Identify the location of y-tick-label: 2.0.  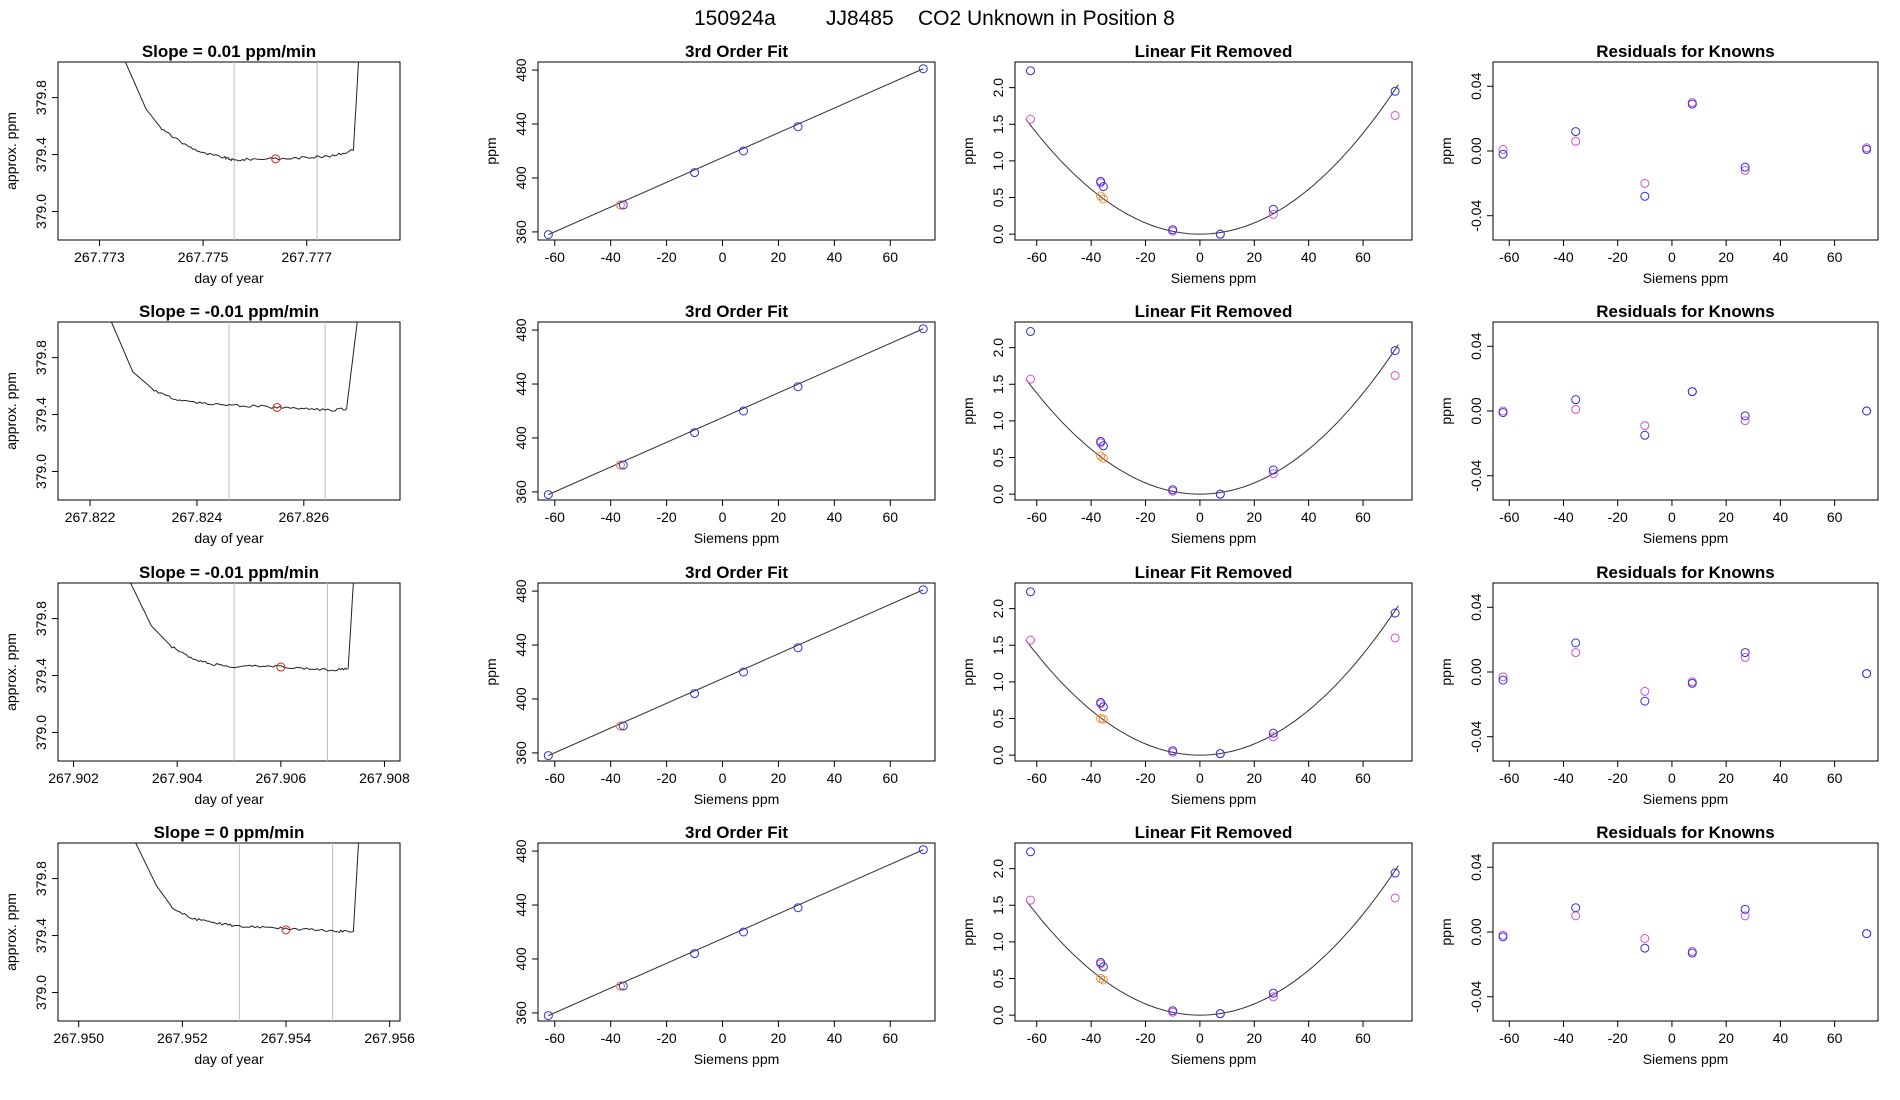
(998, 348).